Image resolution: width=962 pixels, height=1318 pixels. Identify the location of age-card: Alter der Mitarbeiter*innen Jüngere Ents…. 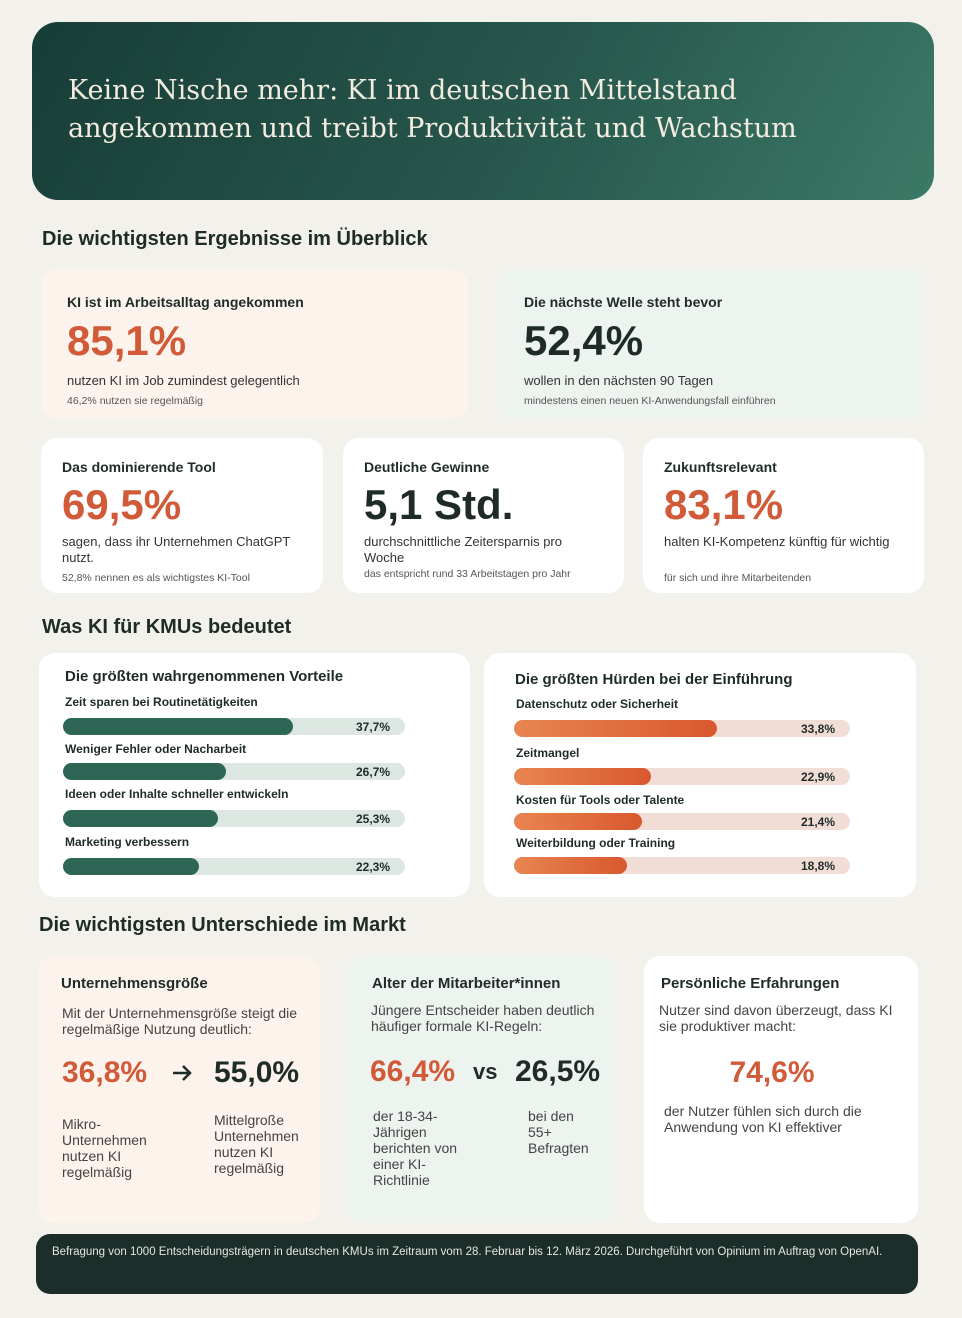
(481, 1089).